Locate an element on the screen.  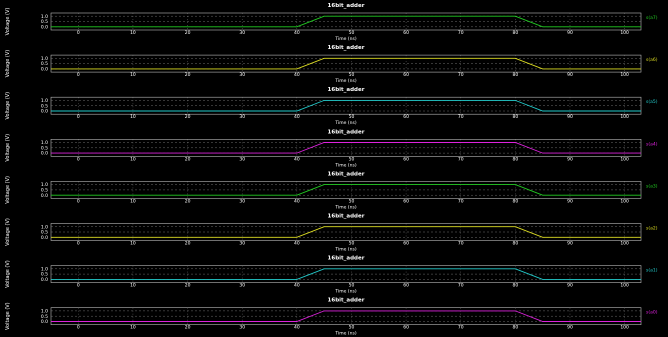
legend-label: s(a6) is located at coordinates (652, 60).